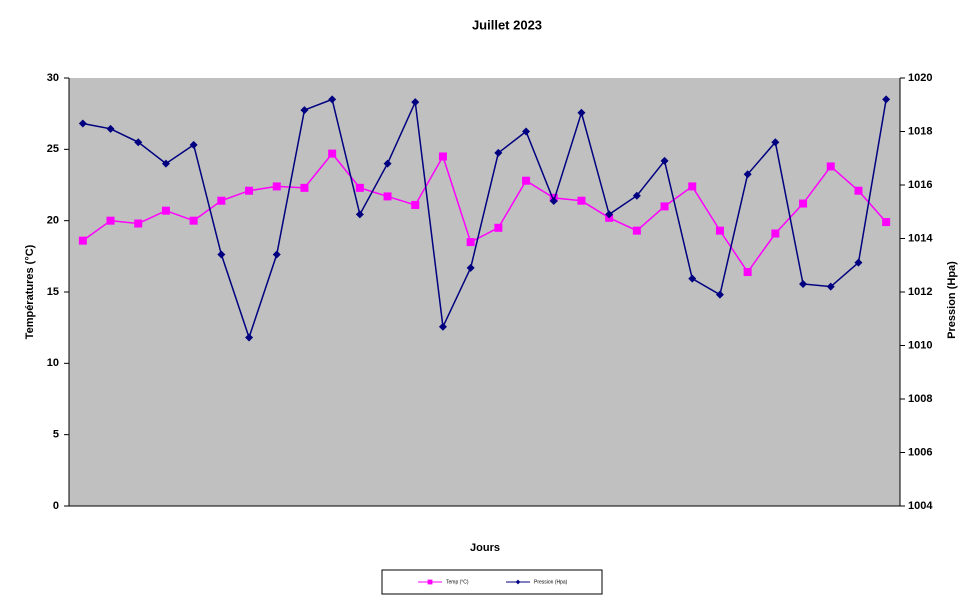 This screenshot has width=970, height=603. I want to click on y-tick-label: 15, so click(53, 292).